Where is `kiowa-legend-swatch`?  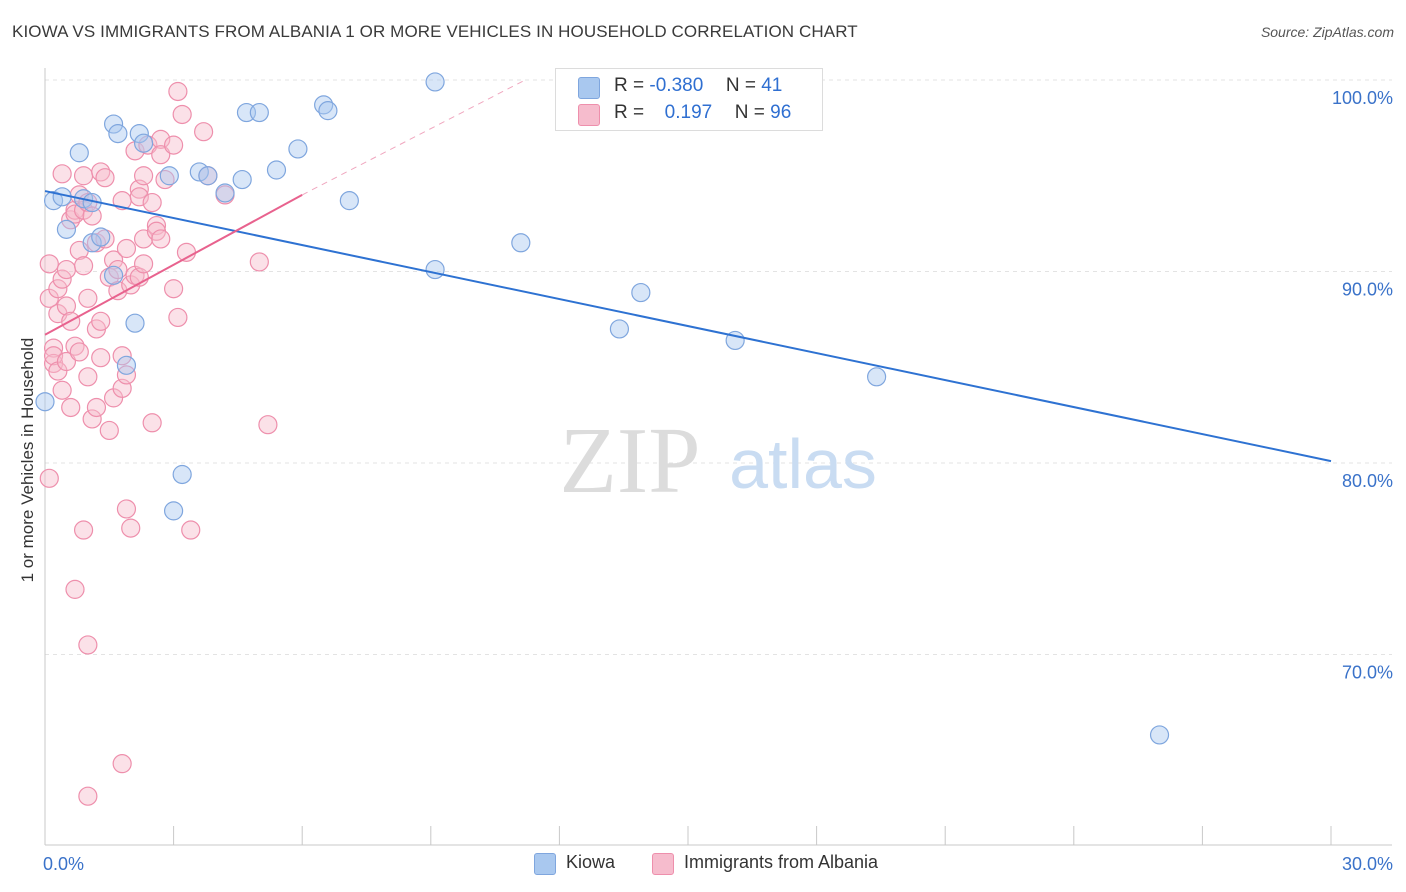 kiowa-legend-swatch is located at coordinates (545, 864).